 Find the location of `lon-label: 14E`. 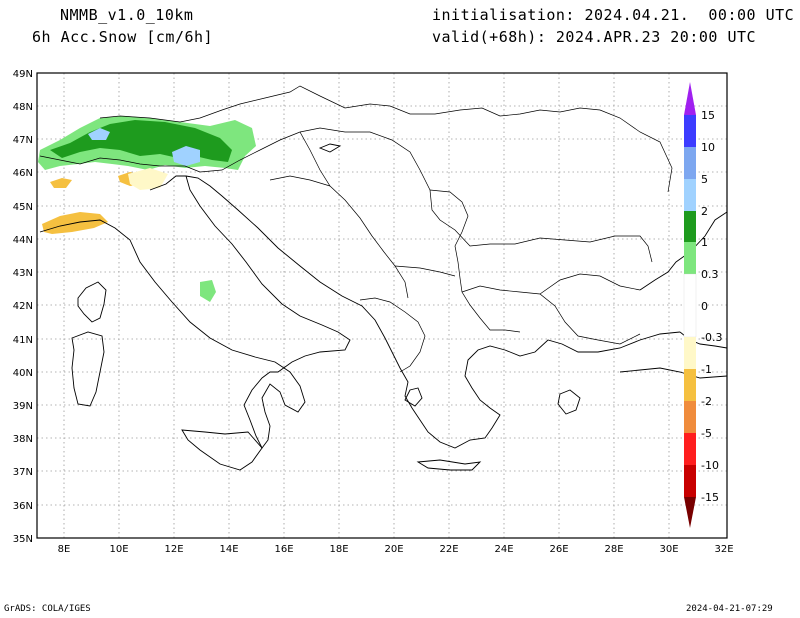

lon-label: 14E is located at coordinates (228, 549).